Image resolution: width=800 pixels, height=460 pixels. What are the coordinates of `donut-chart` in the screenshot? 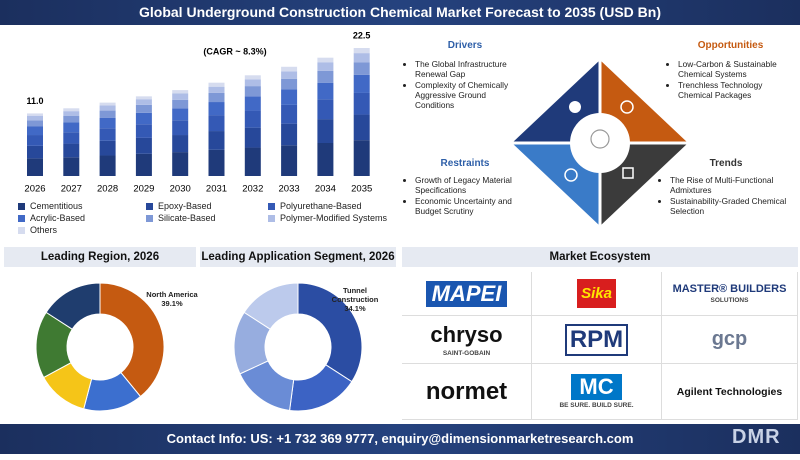 It's located at (298, 347).